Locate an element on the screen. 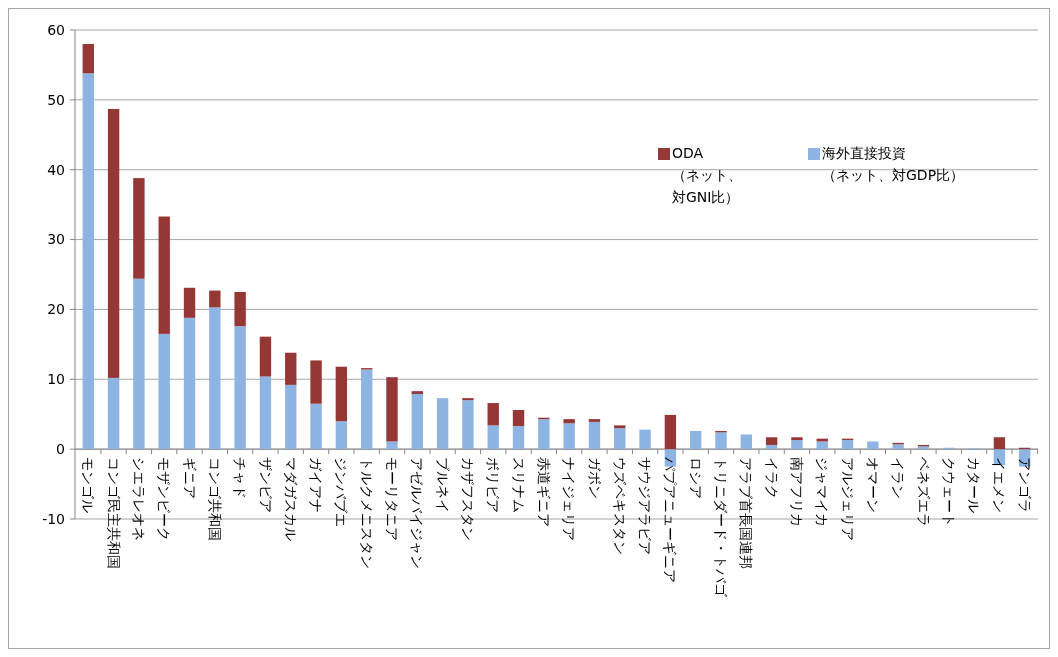 This screenshot has height=657, width=1058. x-tick-label: マダガスカル is located at coordinates (290, 499).